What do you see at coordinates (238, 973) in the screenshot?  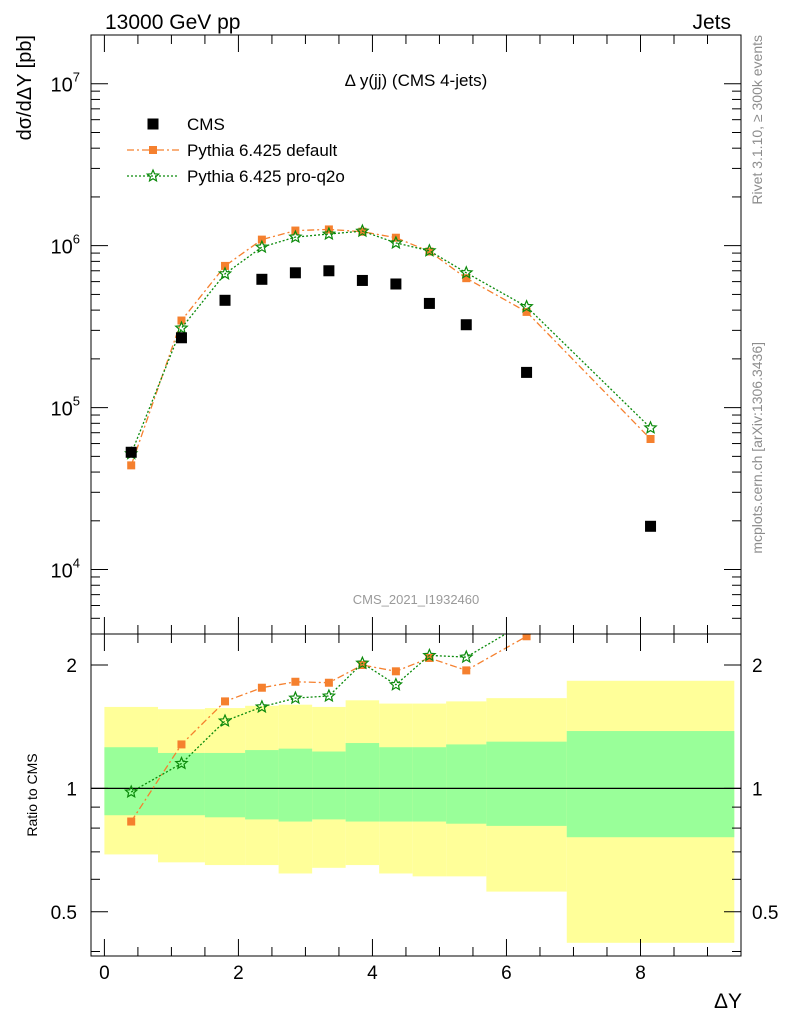 I see `x-tick-label: 2` at bounding box center [238, 973].